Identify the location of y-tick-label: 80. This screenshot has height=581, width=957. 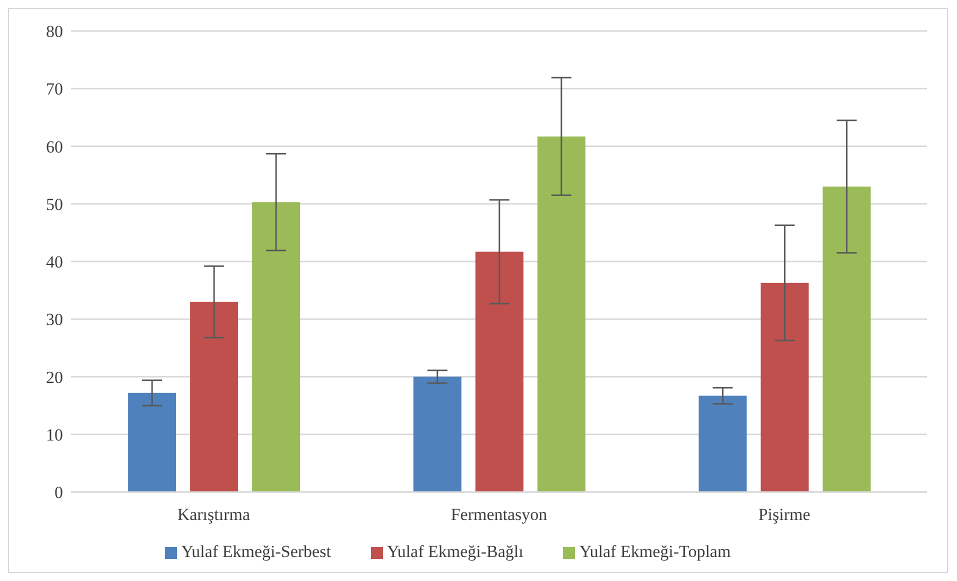
(54, 32).